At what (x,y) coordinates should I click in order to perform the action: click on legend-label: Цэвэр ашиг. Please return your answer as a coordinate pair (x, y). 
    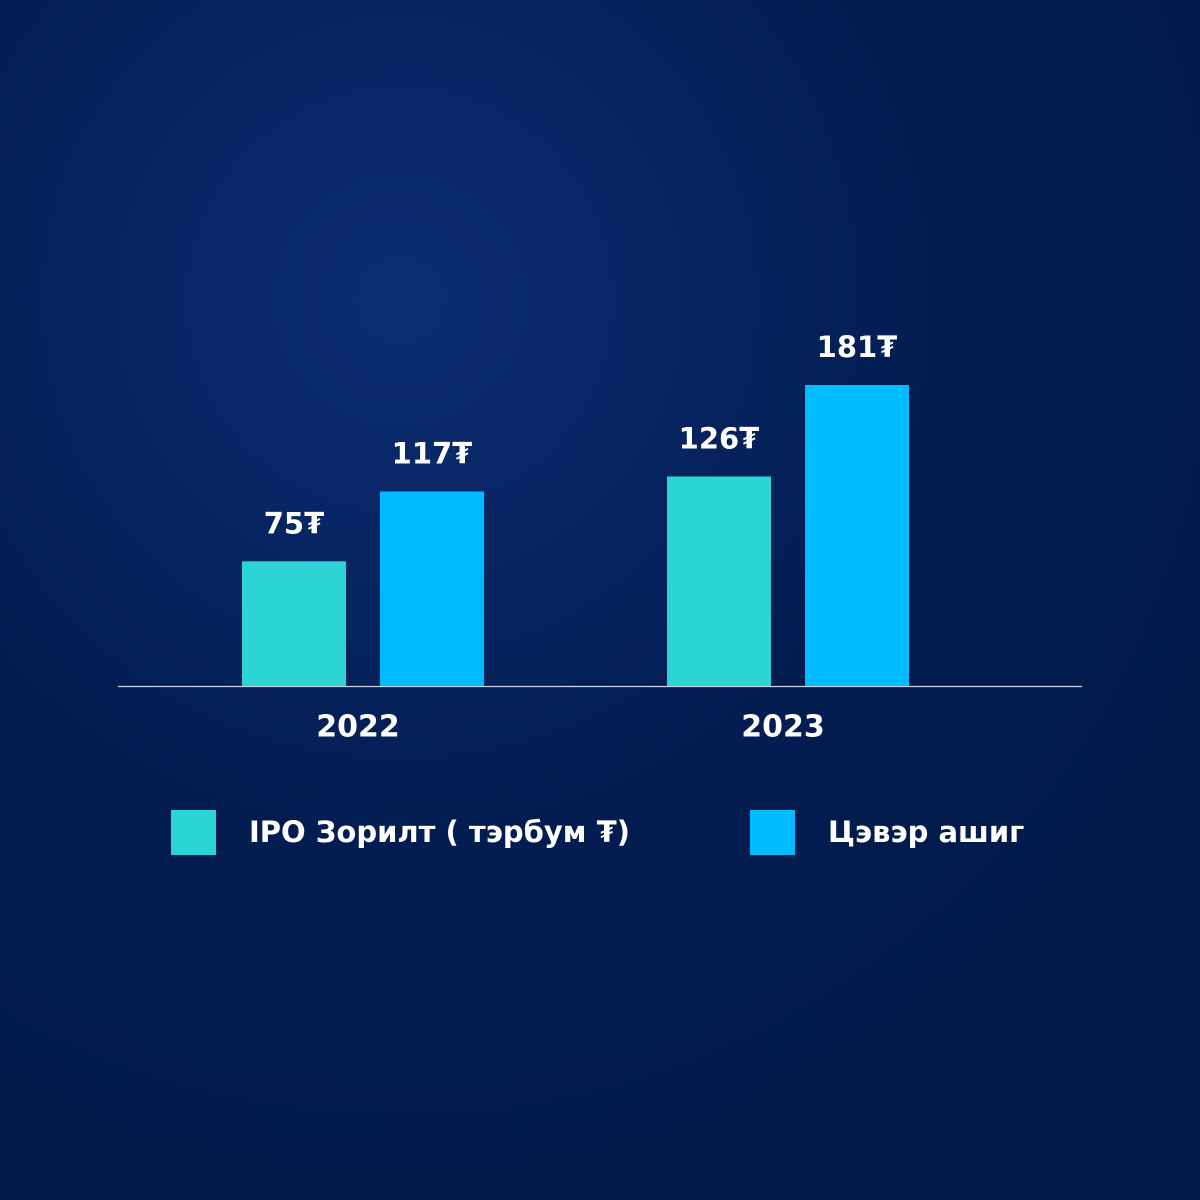
    Looking at the image, I should click on (926, 832).